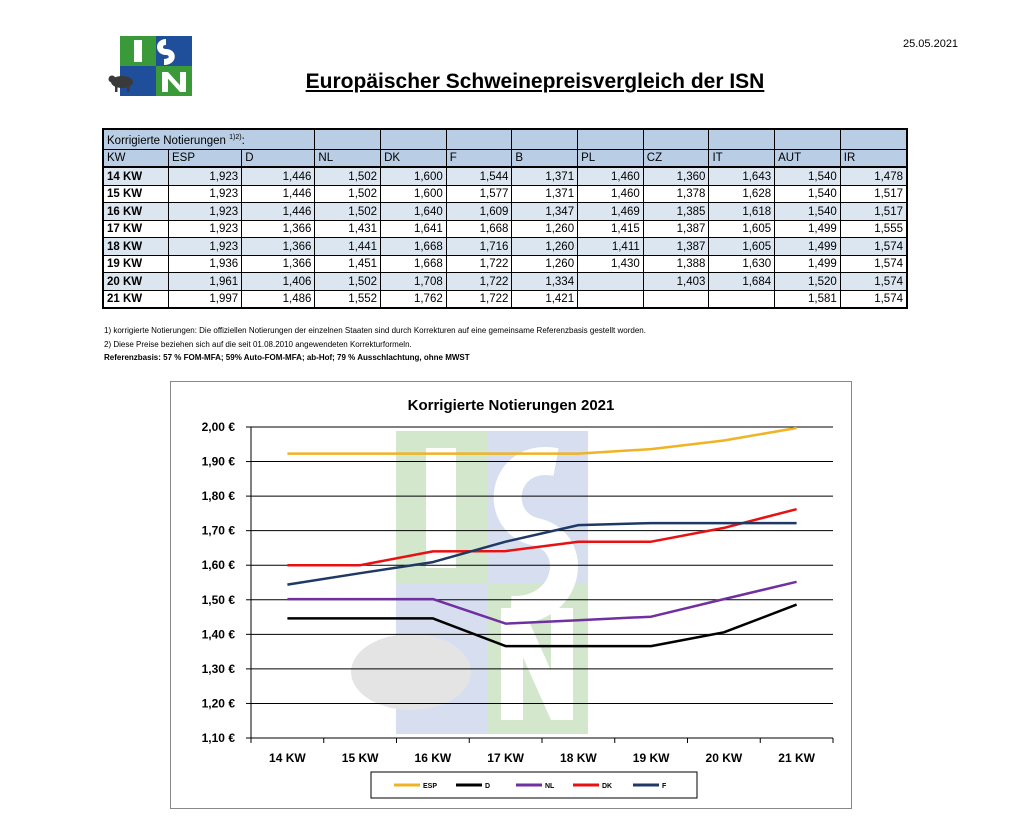  I want to click on table-header-row: KW ESP D NL DK F B PL CZ IT AUT IR, so click(505, 158).